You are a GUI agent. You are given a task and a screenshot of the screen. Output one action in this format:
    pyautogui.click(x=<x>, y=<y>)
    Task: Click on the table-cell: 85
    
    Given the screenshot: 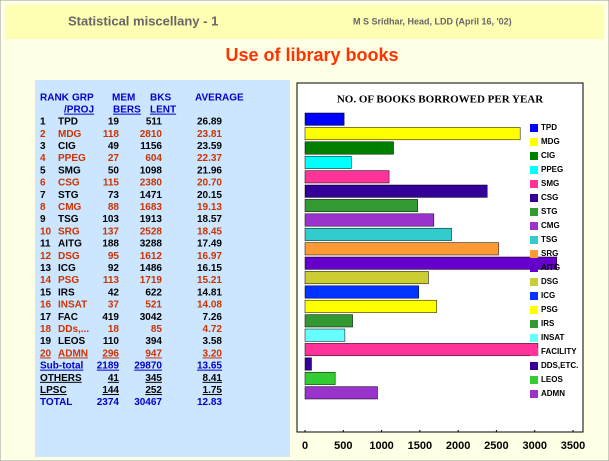 What is the action you would take?
    pyautogui.click(x=157, y=329)
    